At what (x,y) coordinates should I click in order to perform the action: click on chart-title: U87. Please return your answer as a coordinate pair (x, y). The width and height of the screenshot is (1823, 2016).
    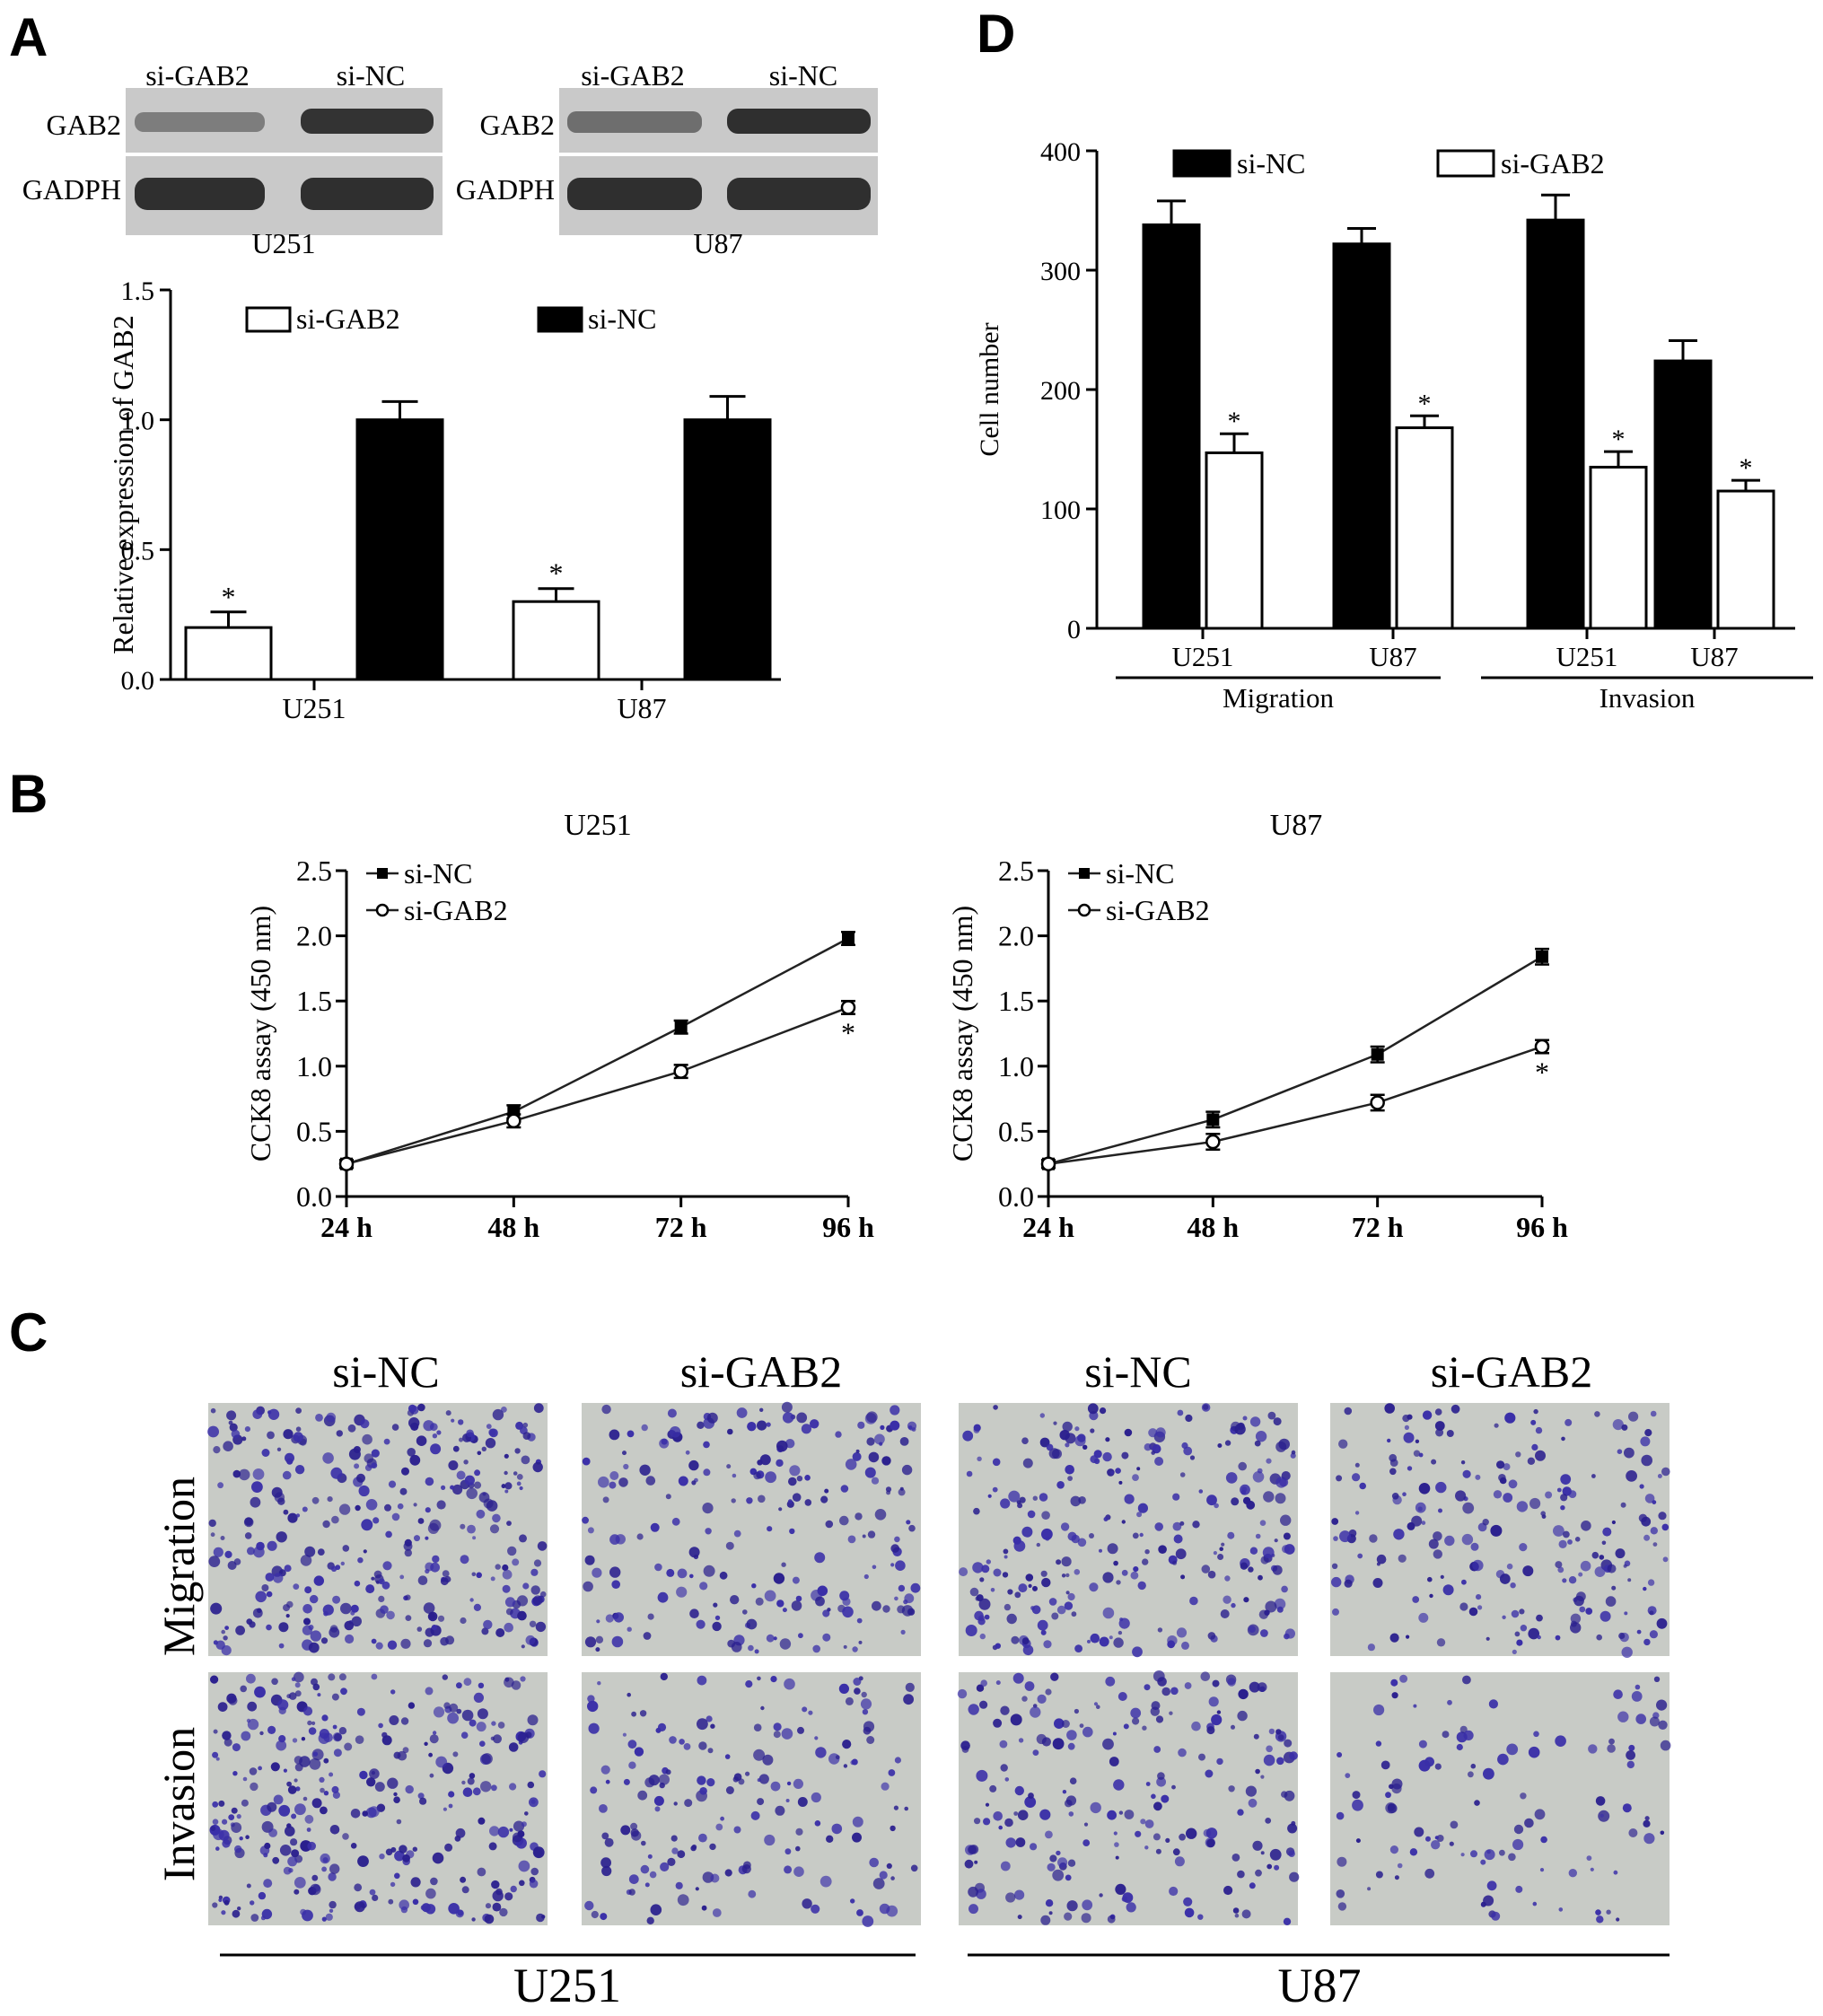
    Looking at the image, I should click on (1297, 825).